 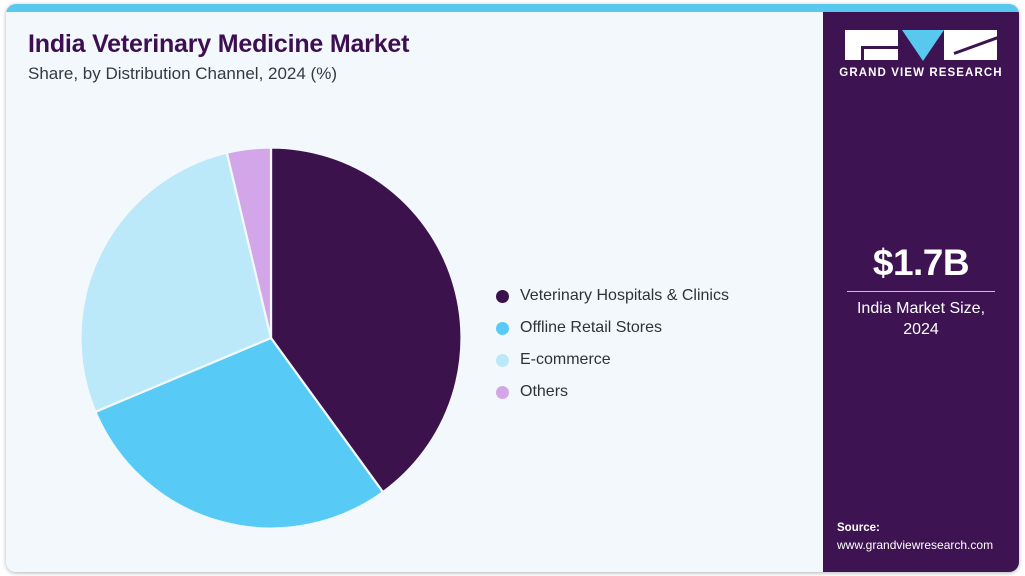 I want to click on logo-letter-g-icon, so click(x=871, y=45).